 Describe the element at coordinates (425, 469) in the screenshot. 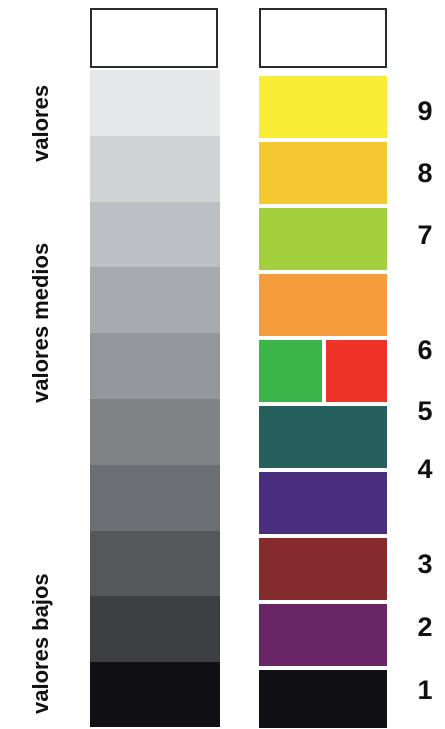

I see `number-4: 4` at that location.